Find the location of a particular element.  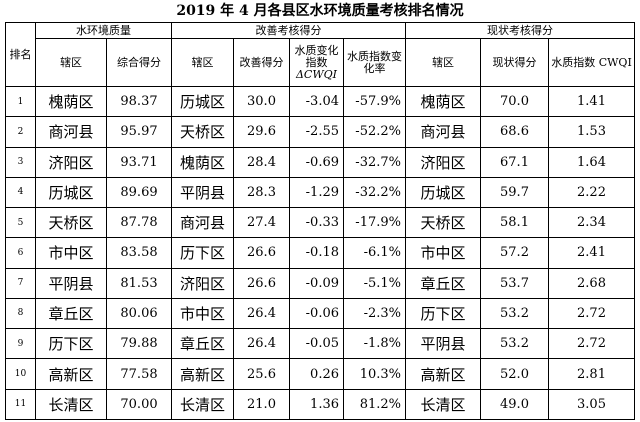

index-change-cell: -0.69 is located at coordinates (316, 162).